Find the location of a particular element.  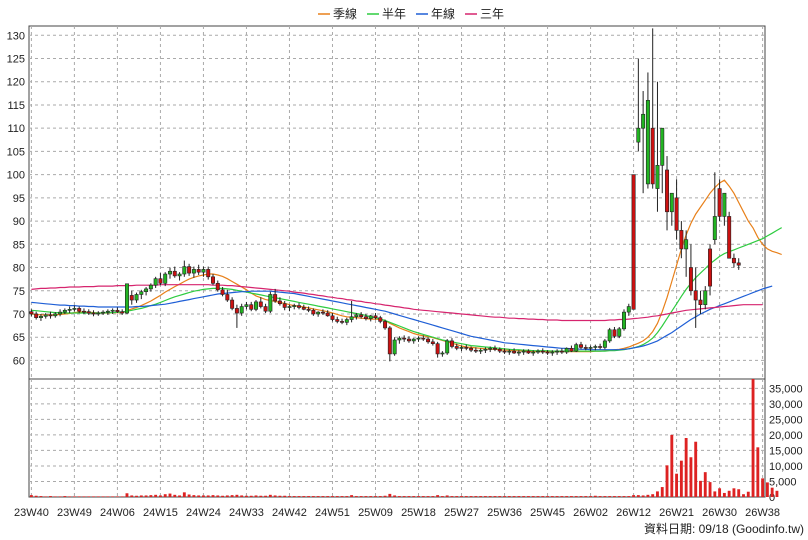

volume-y-tick: 25,000 is located at coordinates (786, 420).